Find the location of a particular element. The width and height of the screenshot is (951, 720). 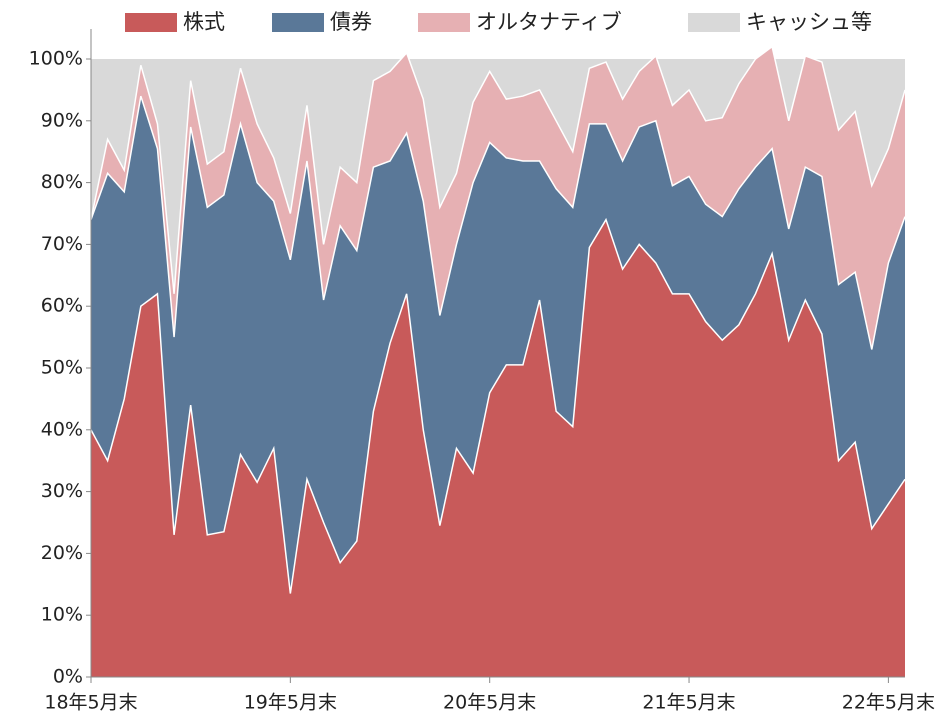

y-tick-label: 10% is located at coordinates (62, 615).